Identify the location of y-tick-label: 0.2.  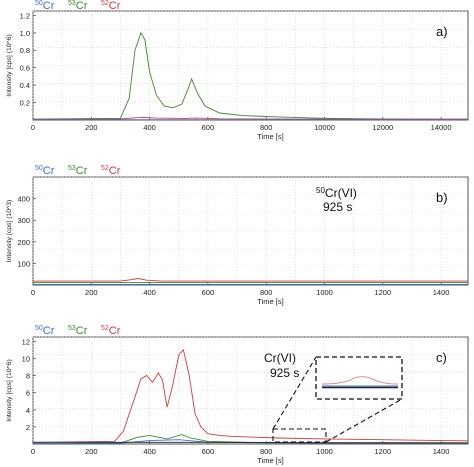
(25, 103).